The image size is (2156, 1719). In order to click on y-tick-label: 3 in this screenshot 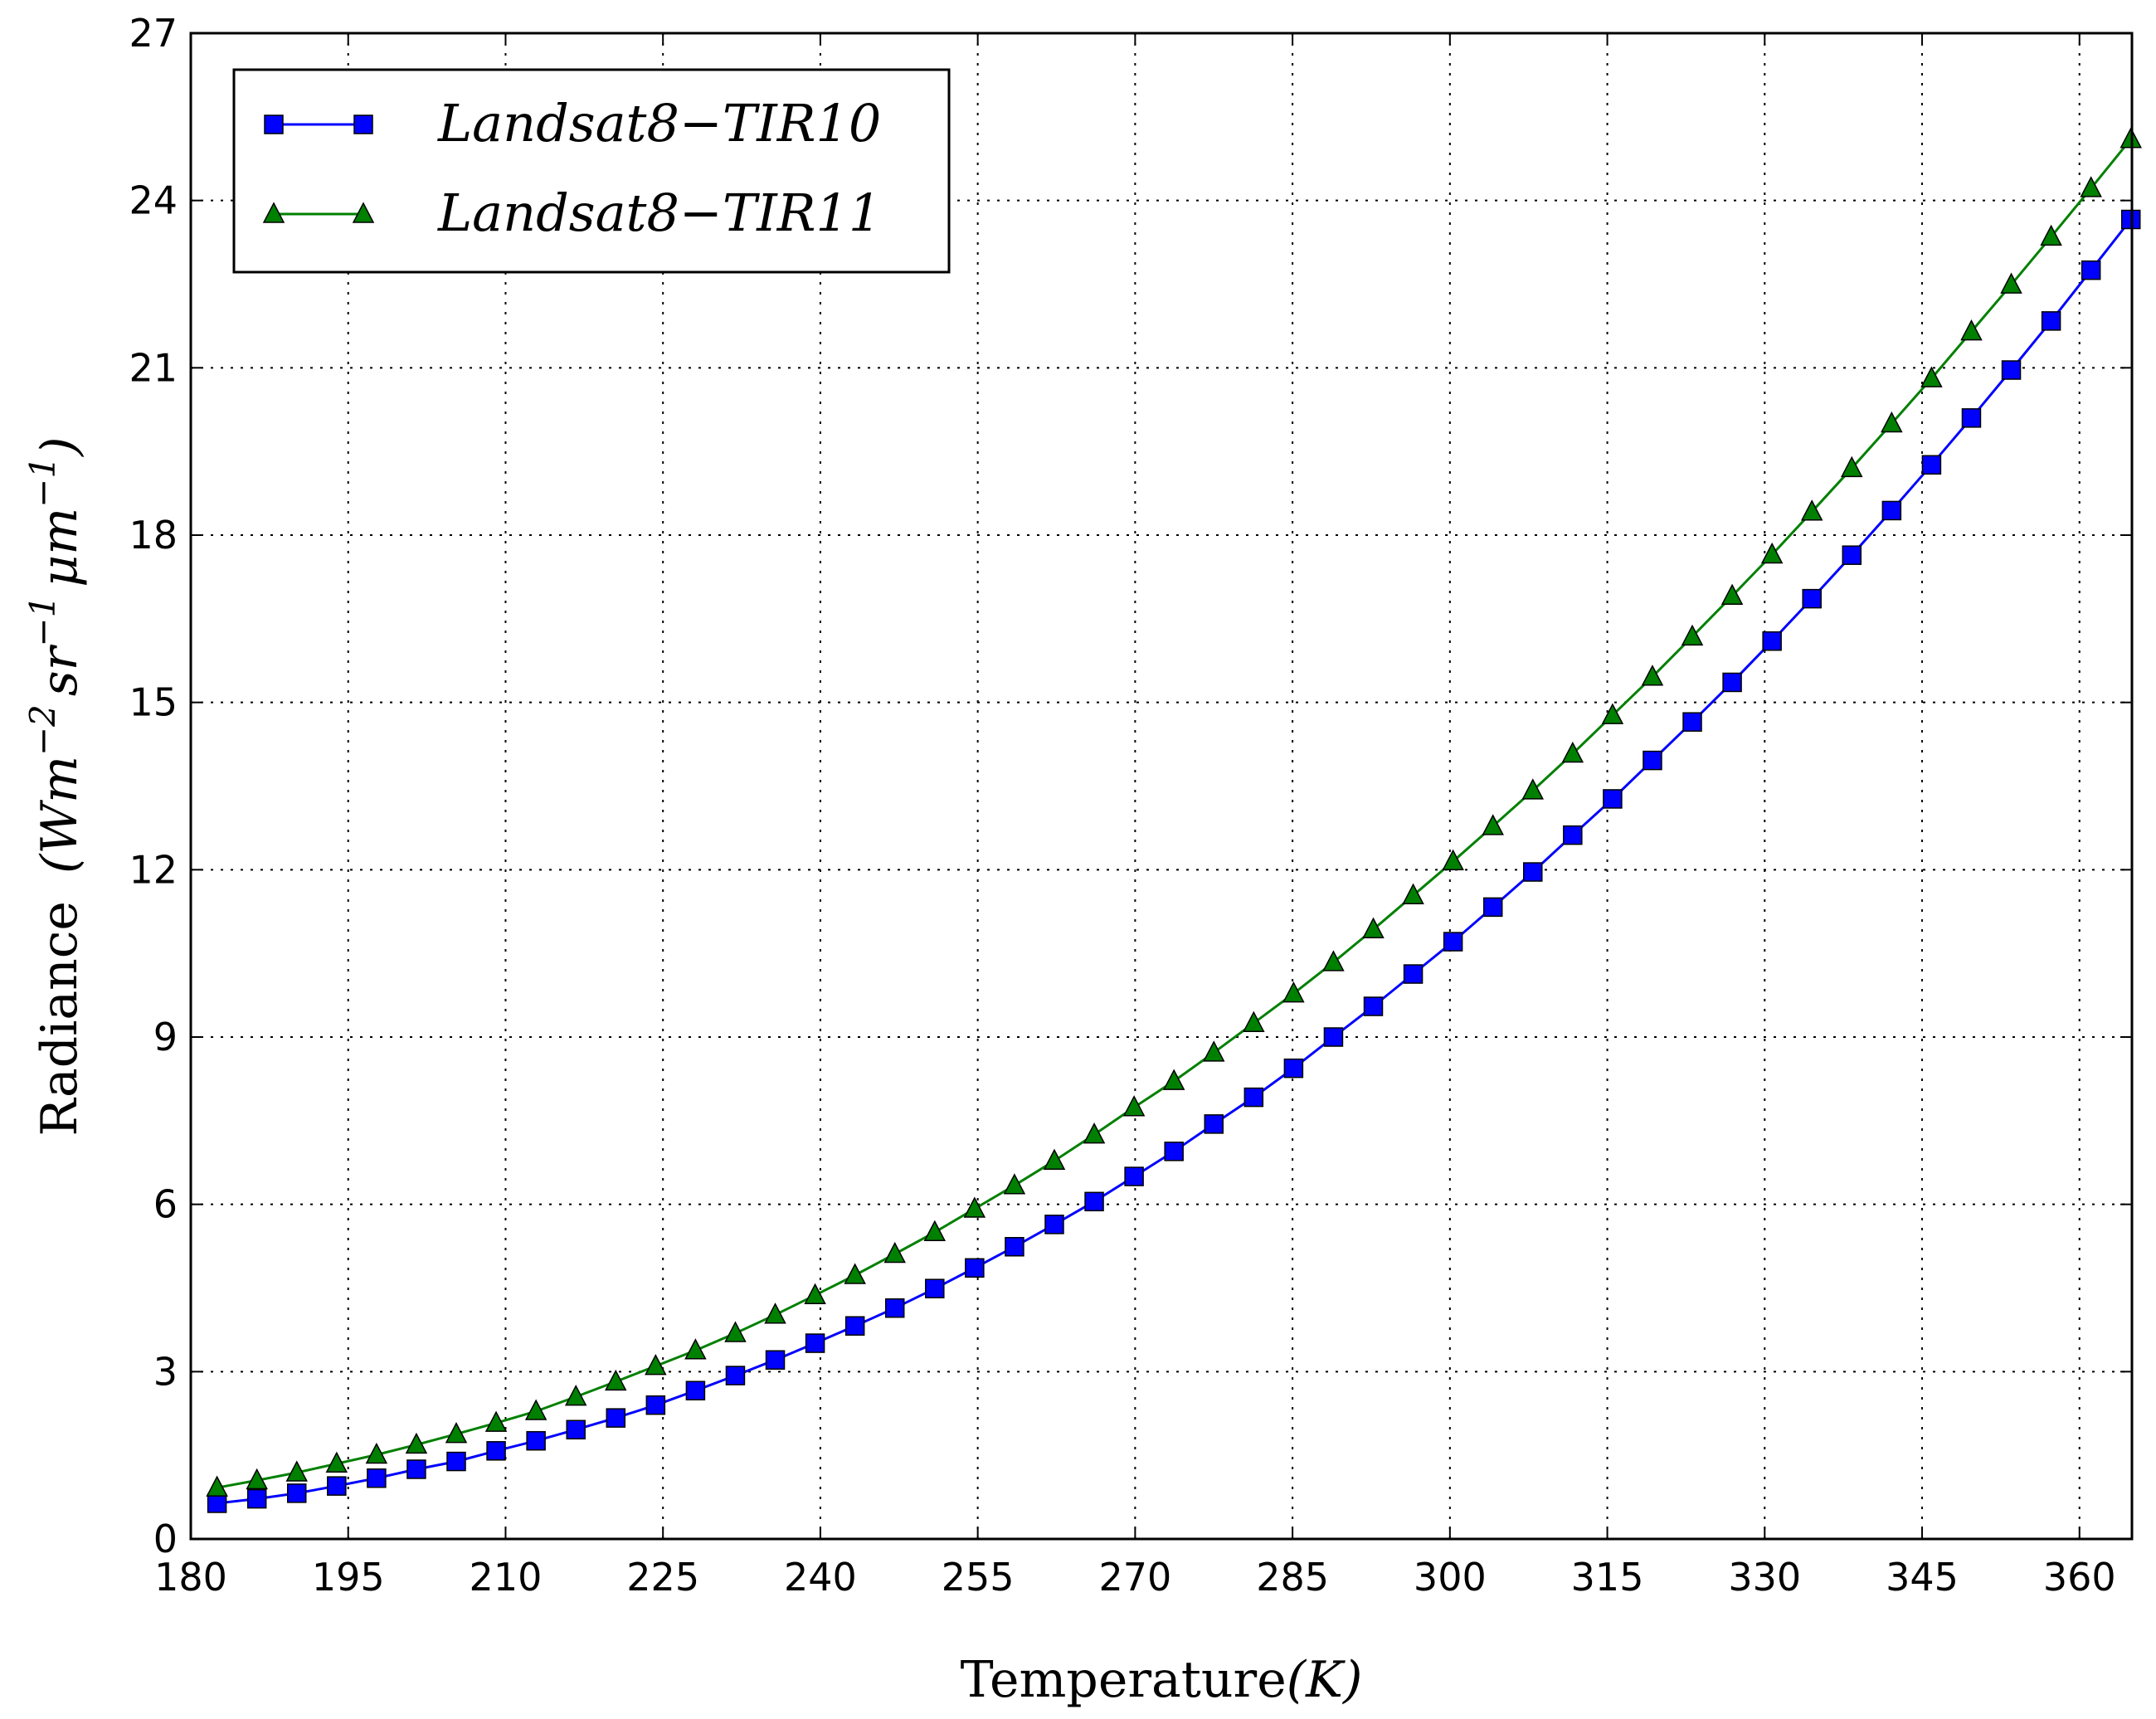, I will do `click(165, 1371)`.